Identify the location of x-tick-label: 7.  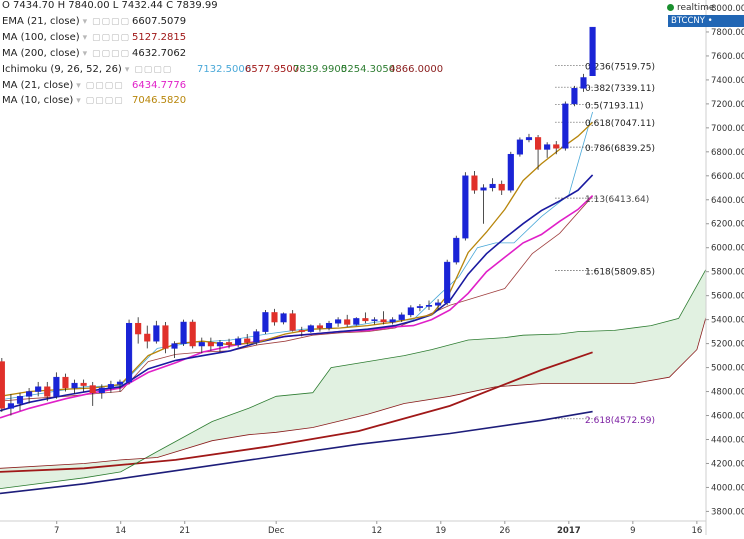
(56, 530).